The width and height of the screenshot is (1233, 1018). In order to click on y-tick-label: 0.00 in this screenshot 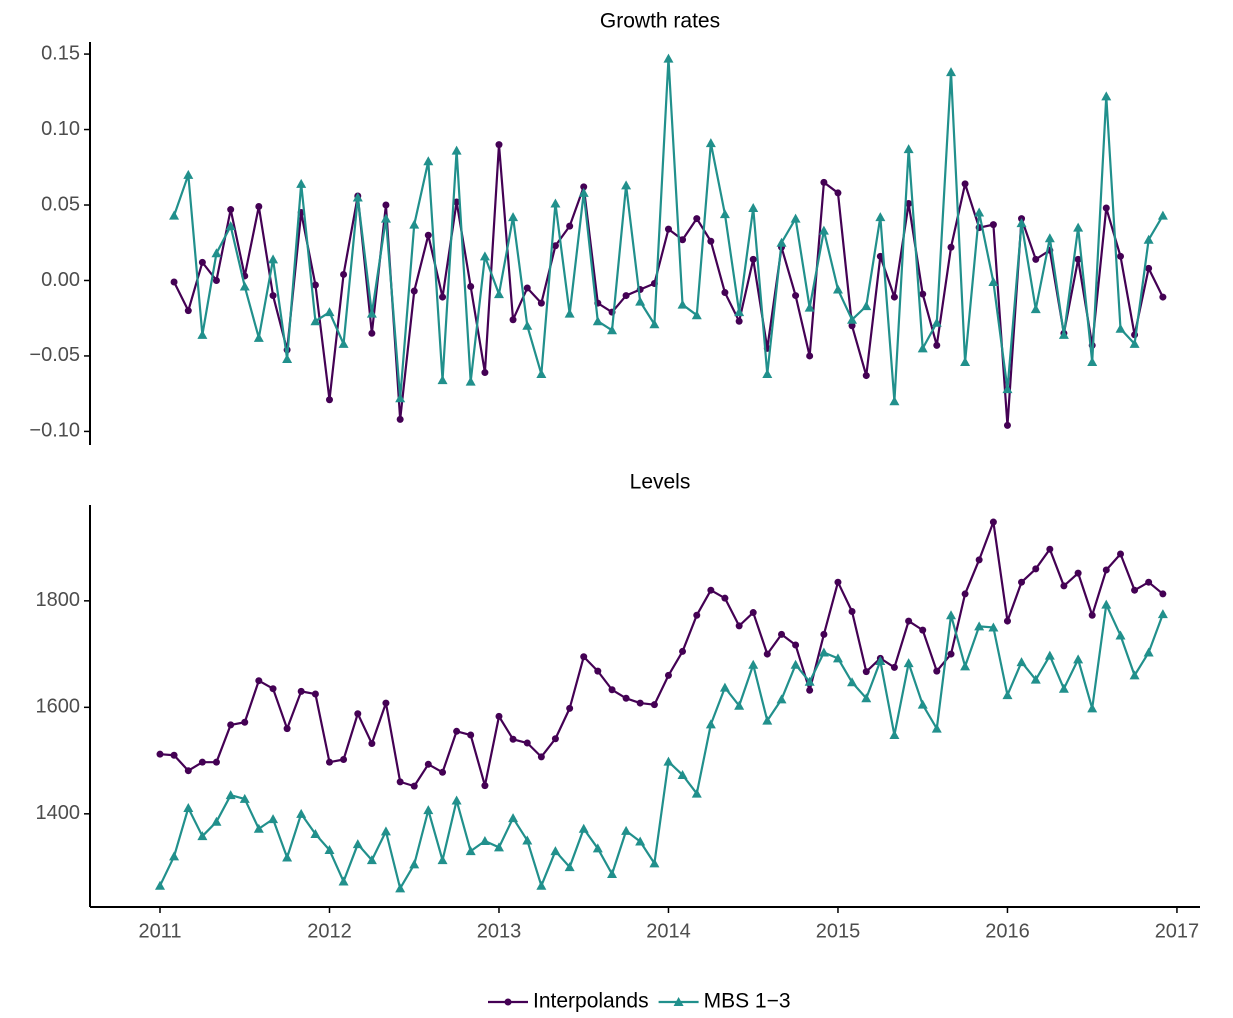, I will do `click(60, 280)`.